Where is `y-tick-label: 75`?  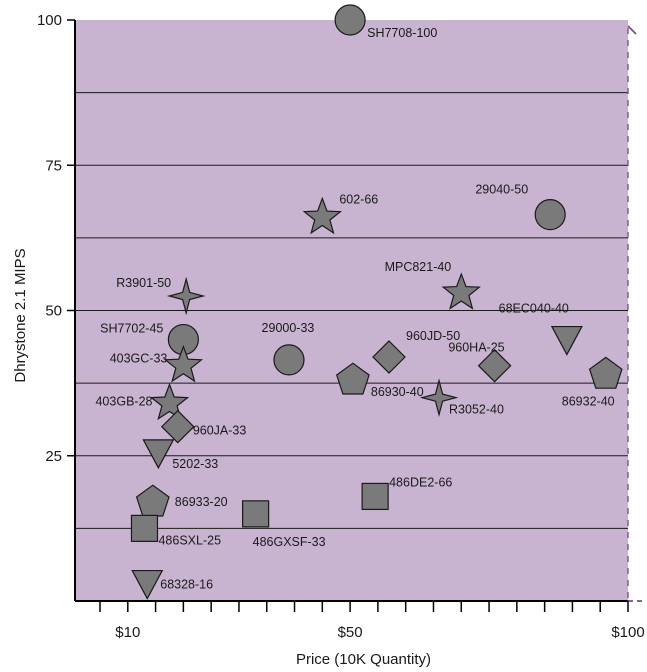 y-tick-label: 75 is located at coordinates (53, 165).